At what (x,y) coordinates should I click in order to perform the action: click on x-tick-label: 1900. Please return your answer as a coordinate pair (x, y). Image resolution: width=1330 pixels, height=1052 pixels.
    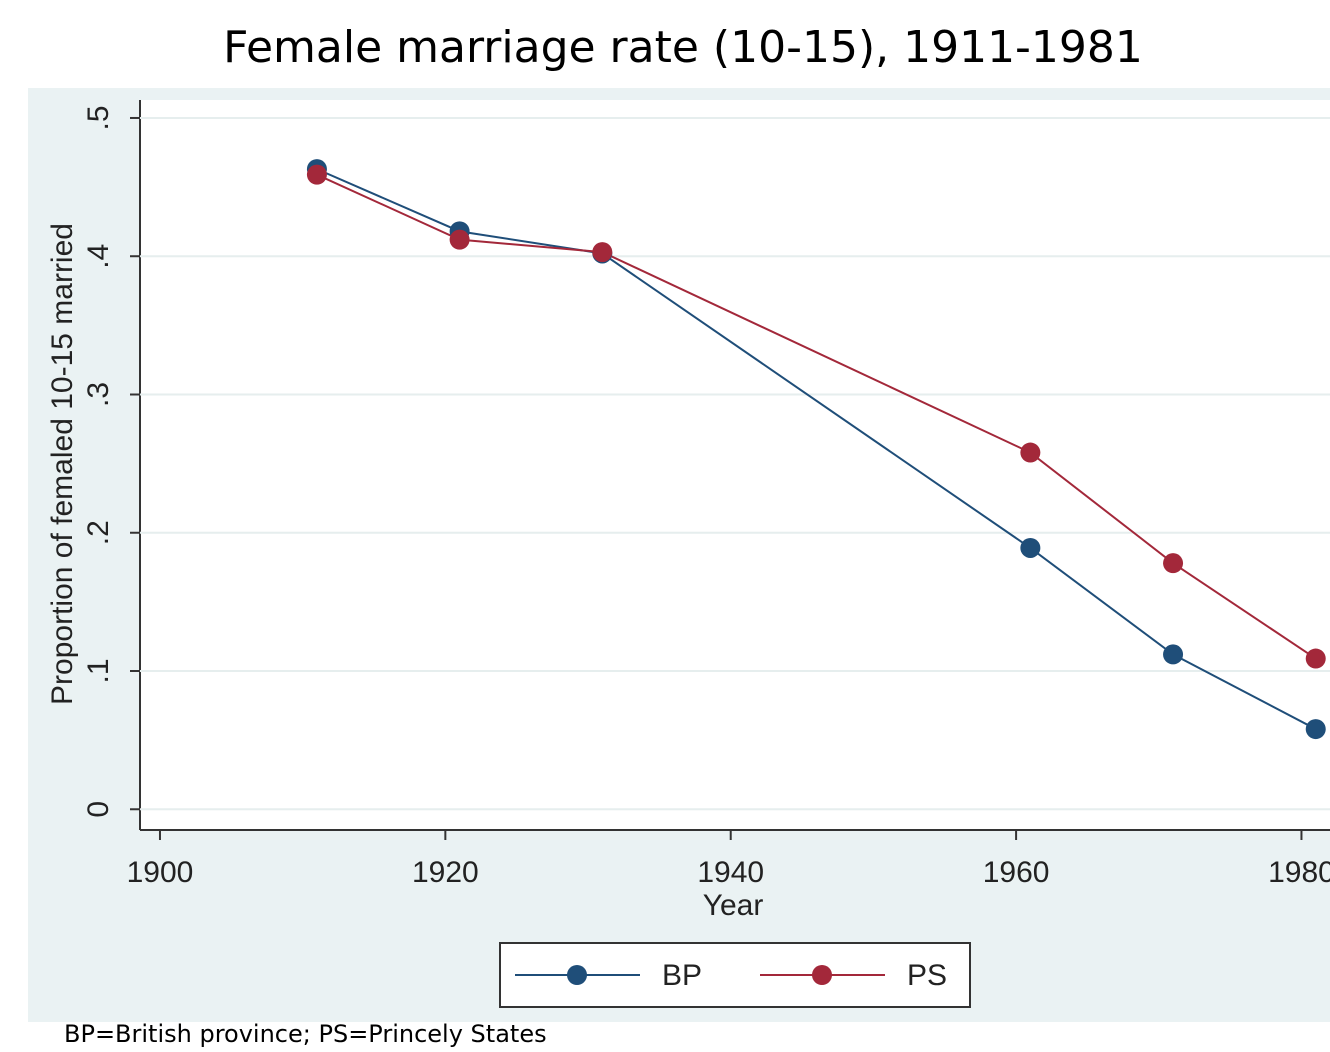
    Looking at the image, I should click on (160, 872).